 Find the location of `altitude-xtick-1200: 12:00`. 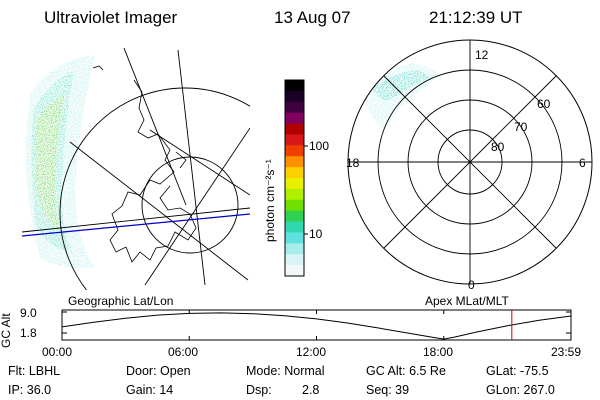

altitude-xtick-1200: 12:00 is located at coordinates (311, 352).